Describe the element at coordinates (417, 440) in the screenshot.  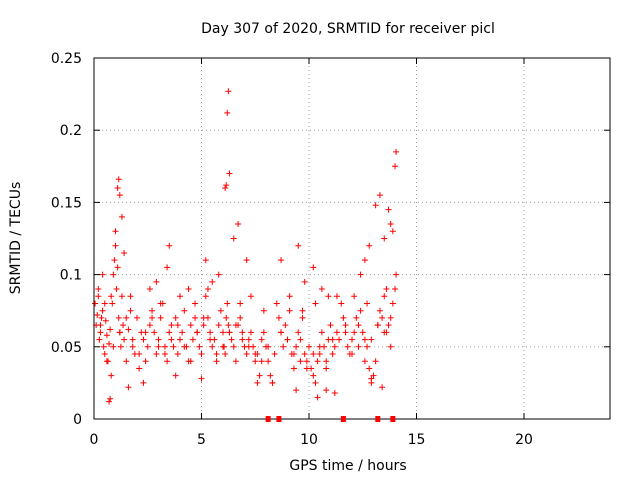
I see `x-tick-label: 15` at that location.